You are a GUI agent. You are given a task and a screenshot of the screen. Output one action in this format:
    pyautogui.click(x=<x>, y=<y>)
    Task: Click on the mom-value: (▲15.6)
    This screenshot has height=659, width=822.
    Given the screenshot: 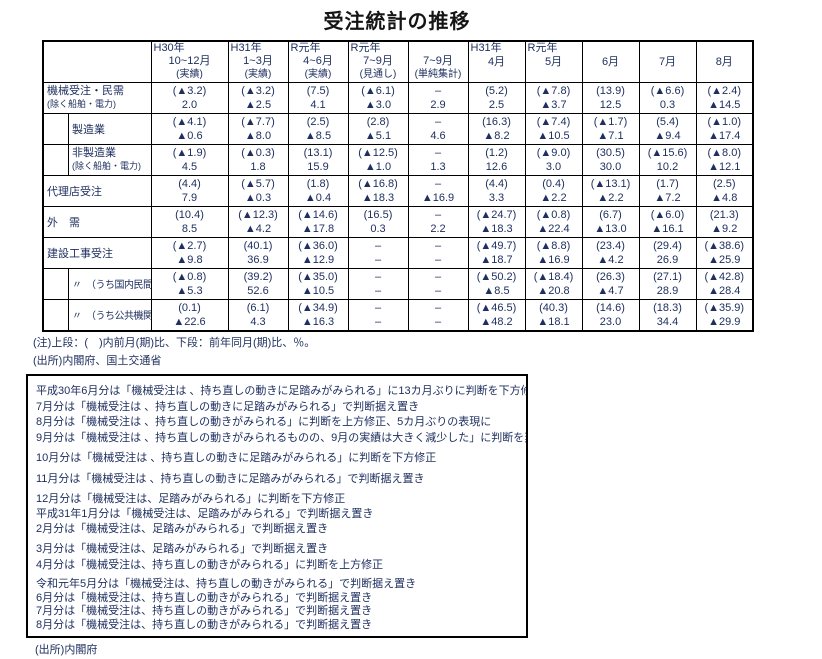 What is the action you would take?
    pyautogui.click(x=667, y=153)
    